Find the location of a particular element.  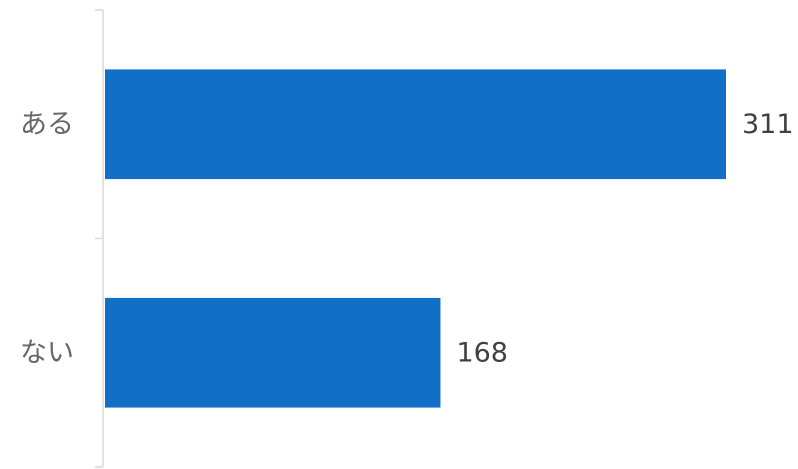

axis-ticks is located at coordinates (99, 238).